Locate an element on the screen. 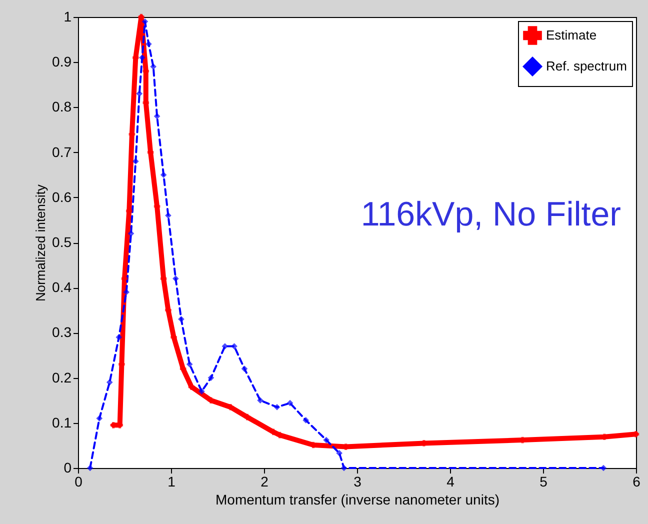  legend-label: Estimate is located at coordinates (571, 35).